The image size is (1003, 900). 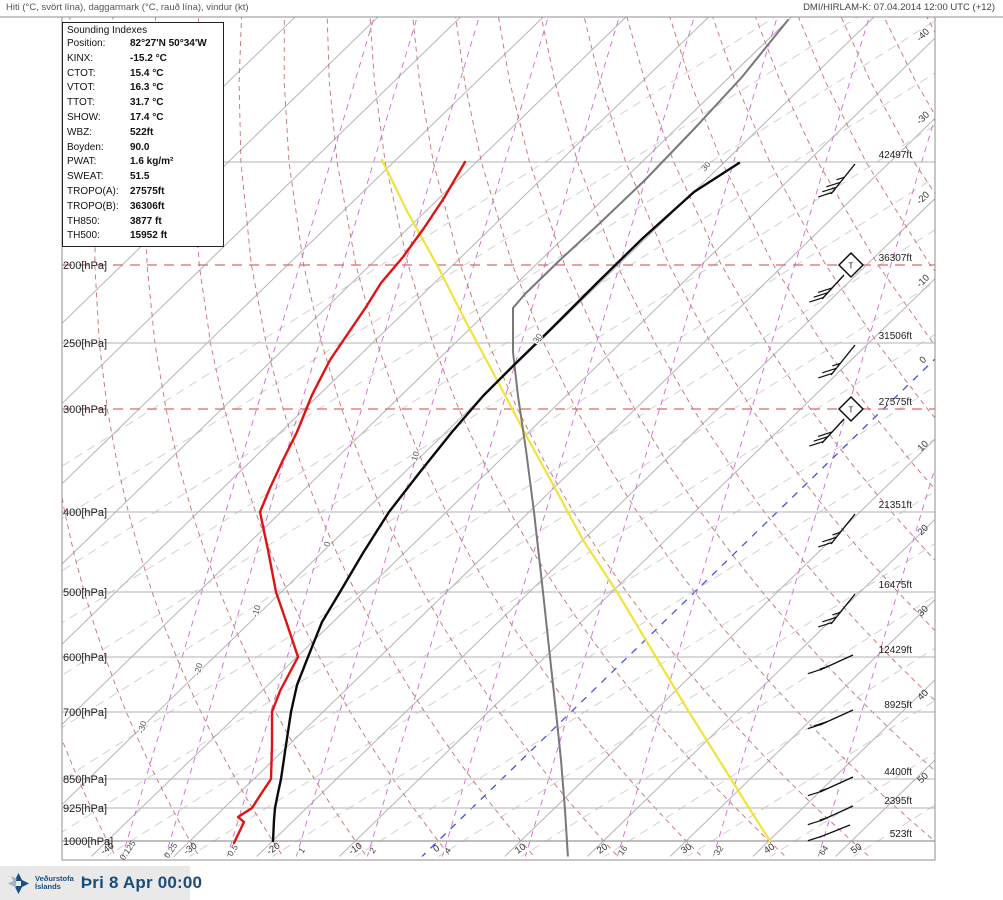 What do you see at coordinates (686, 848) in the screenshot?
I see `temp-axis-bottom-label: 30` at bounding box center [686, 848].